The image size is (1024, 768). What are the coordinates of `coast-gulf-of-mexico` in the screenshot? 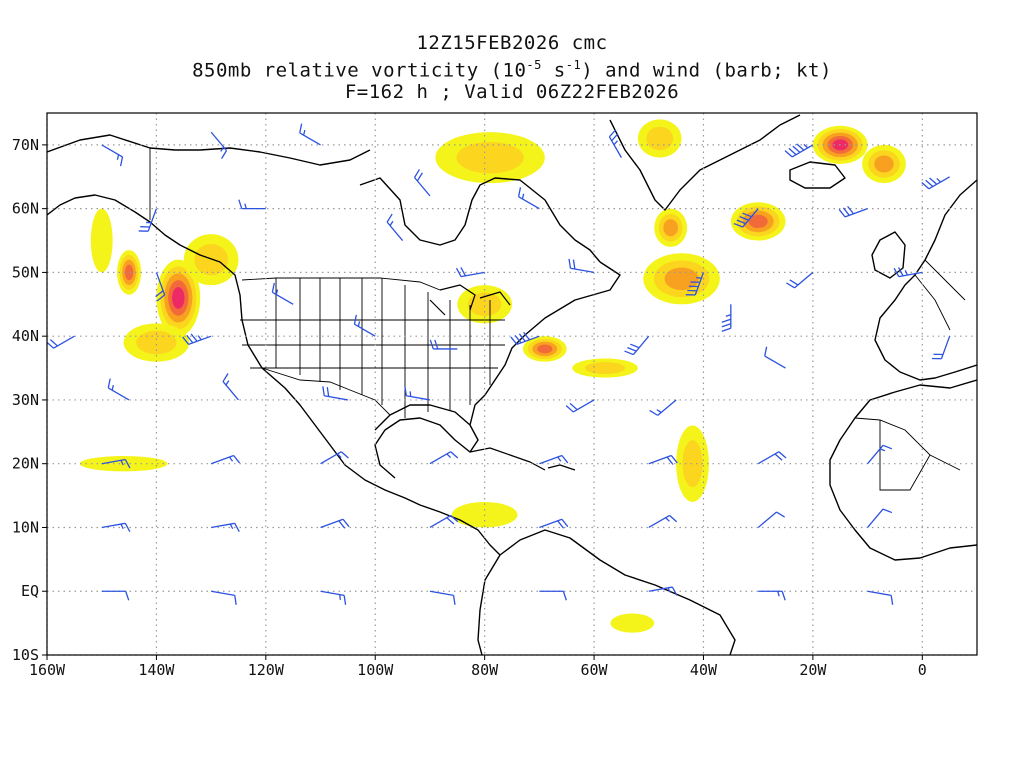 It's located at (422, 417).